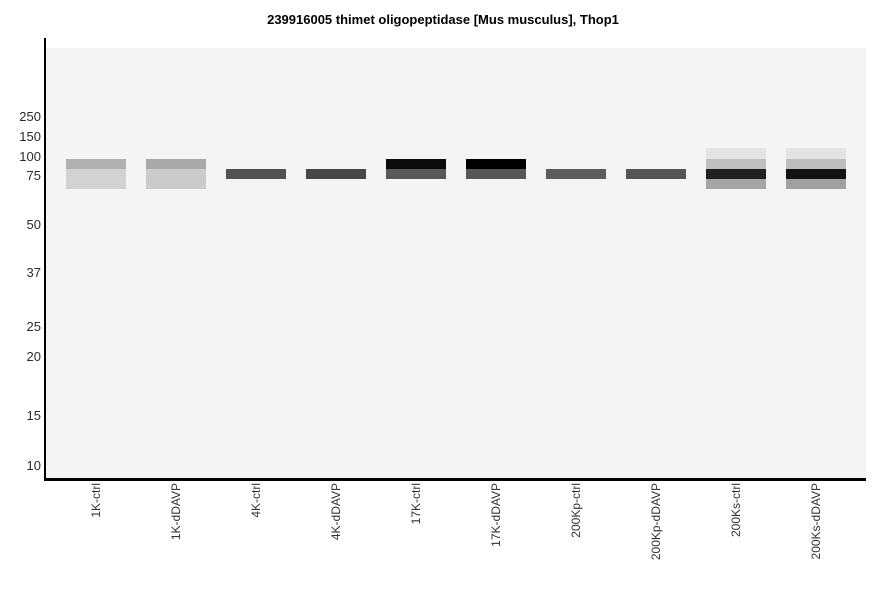 This screenshot has width=886, height=595. What do you see at coordinates (33, 465) in the screenshot?
I see `y-tick-label: 10` at bounding box center [33, 465].